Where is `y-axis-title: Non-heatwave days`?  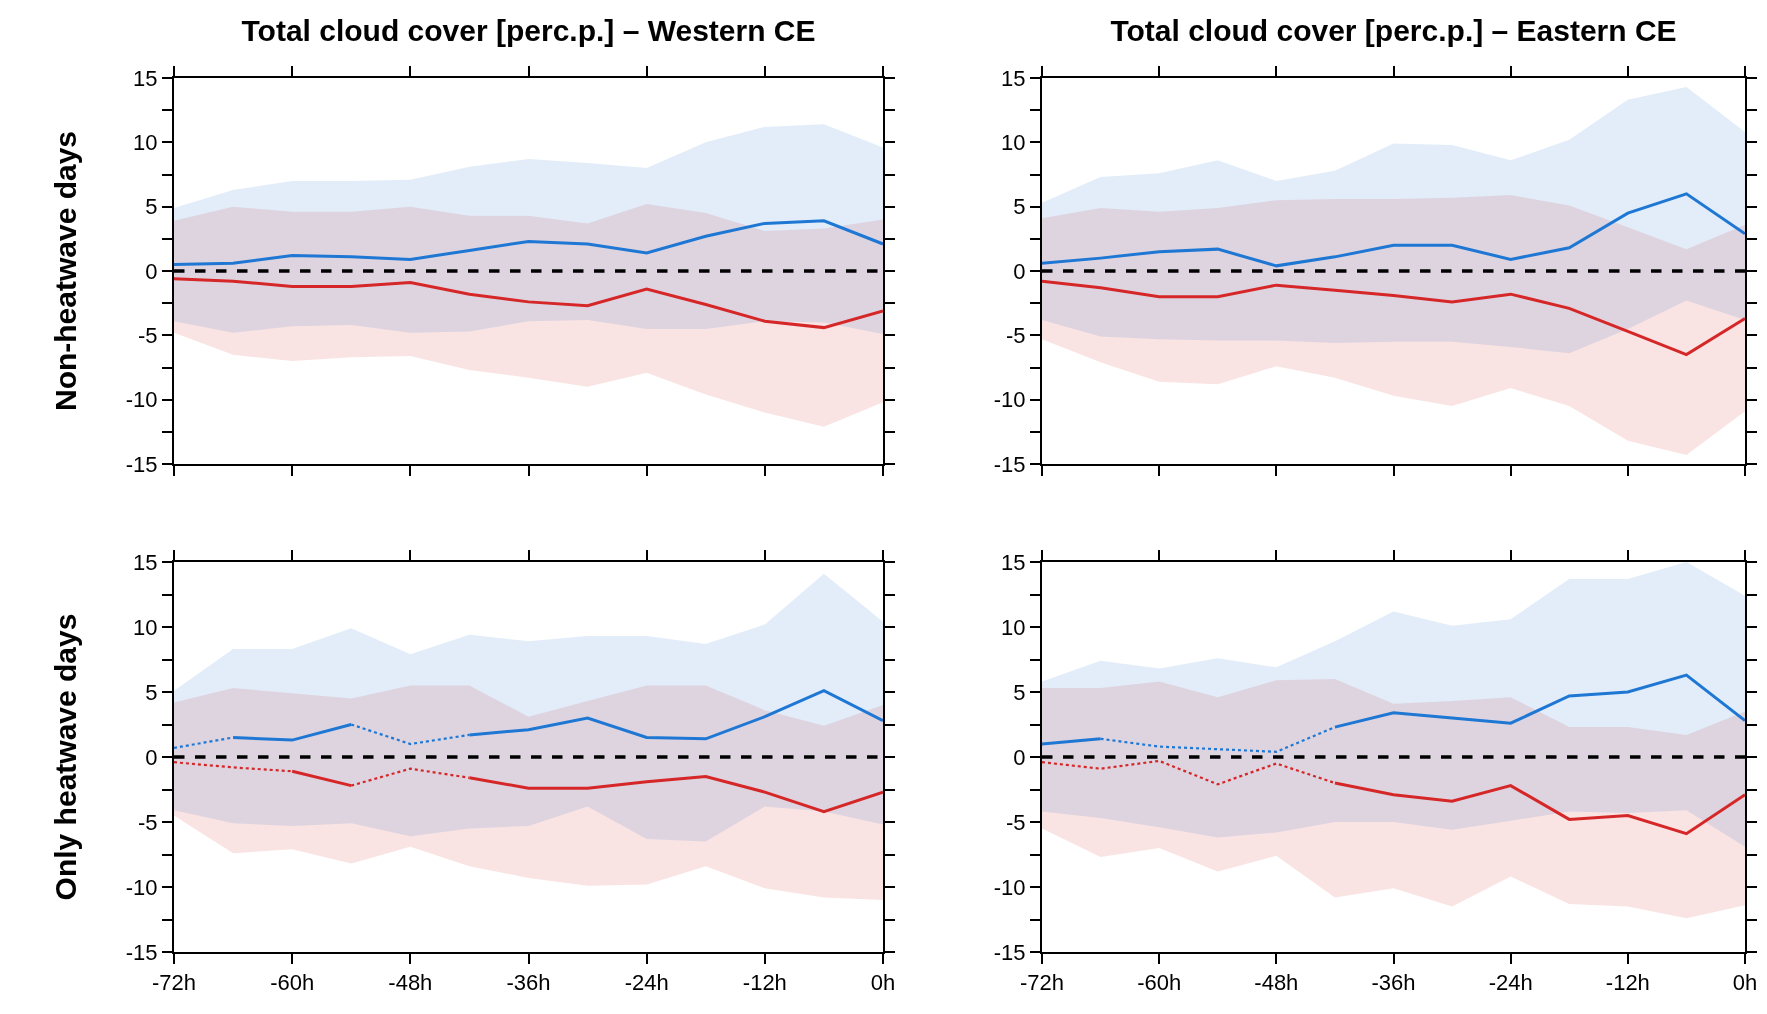 y-axis-title: Non-heatwave days is located at coordinates (66, 271).